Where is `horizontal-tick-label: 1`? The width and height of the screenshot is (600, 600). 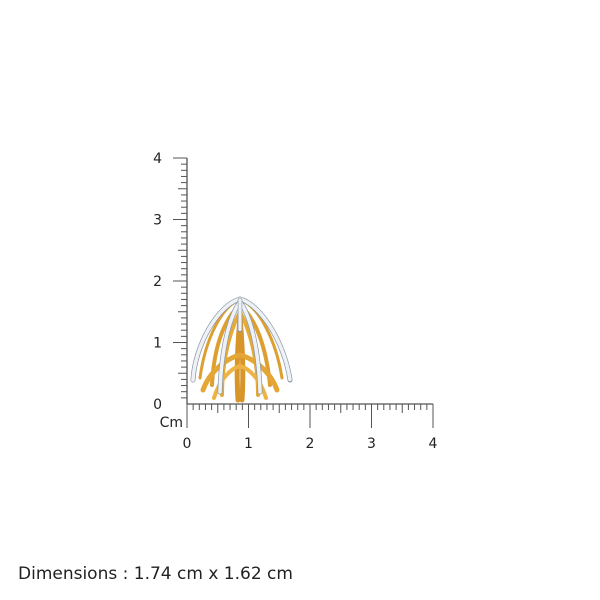
horizontal-tick-label: 1 is located at coordinates (248, 444).